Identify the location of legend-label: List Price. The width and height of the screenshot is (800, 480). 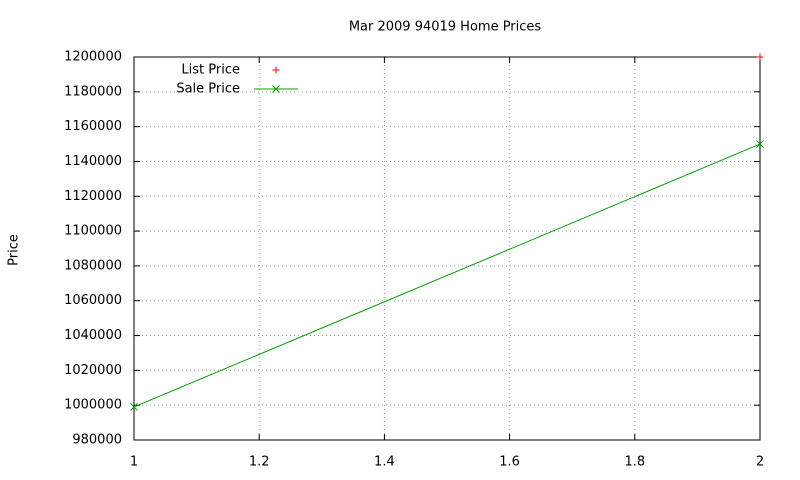
(210, 70).